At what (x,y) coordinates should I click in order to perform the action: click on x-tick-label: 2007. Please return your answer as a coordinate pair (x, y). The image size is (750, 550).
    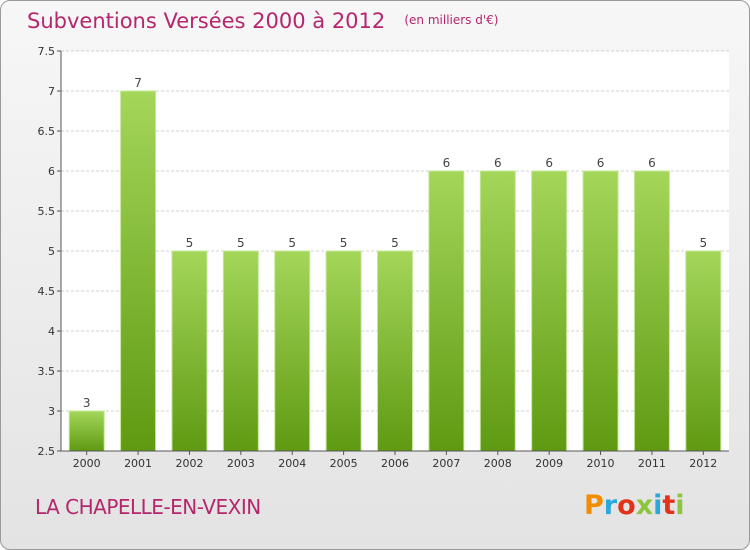
    Looking at the image, I should click on (446, 463).